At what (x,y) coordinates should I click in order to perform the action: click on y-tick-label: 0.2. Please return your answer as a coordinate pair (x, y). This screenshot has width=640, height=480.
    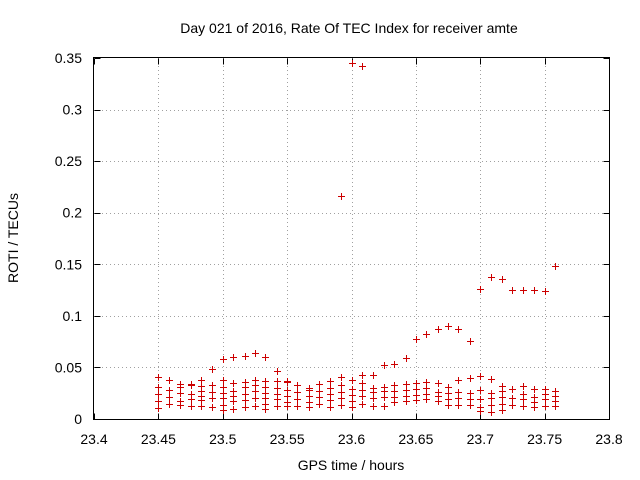
    Looking at the image, I should click on (73, 213).